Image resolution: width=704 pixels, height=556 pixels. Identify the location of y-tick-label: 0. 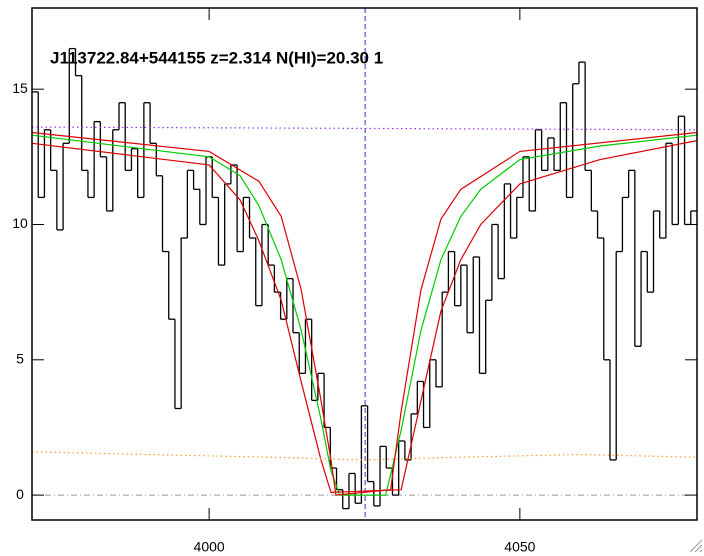
(20, 494).